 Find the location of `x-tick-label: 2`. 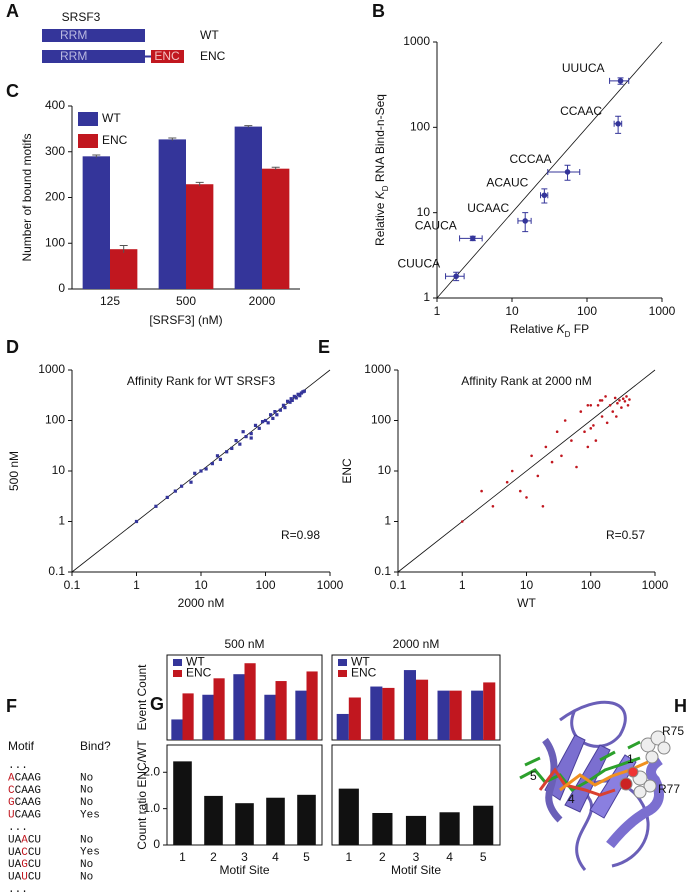

x-tick-label: 2 is located at coordinates (382, 857).